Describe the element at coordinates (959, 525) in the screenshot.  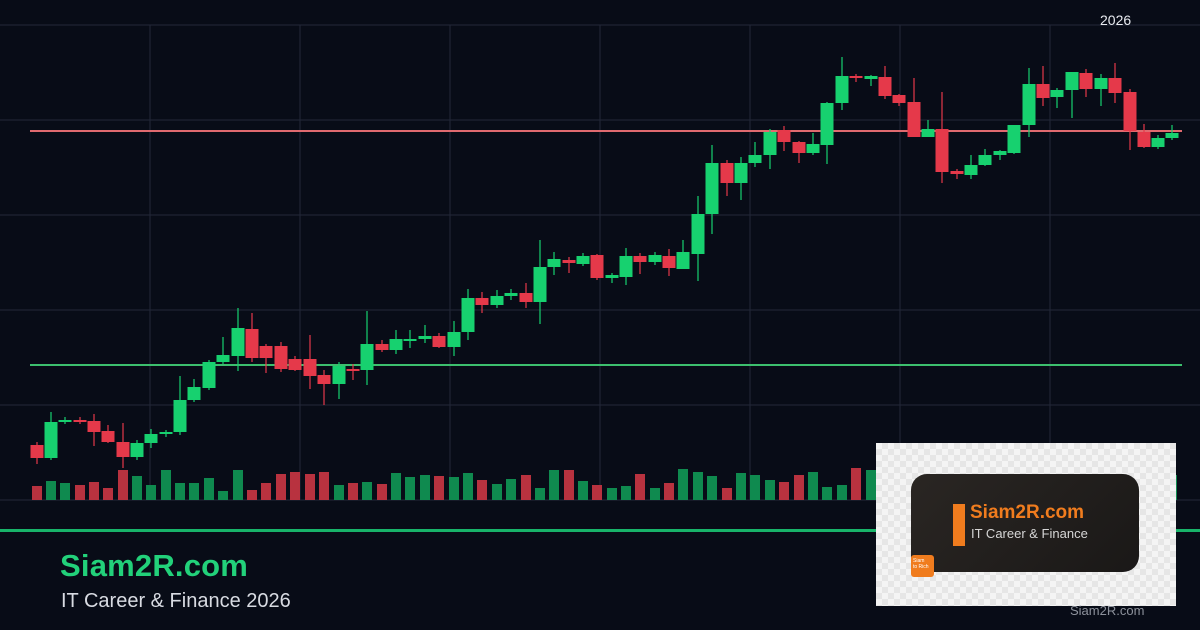
I see `logo-accent-bar` at that location.